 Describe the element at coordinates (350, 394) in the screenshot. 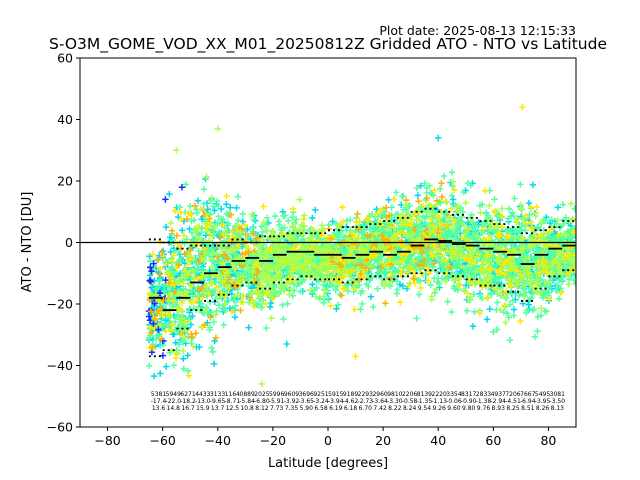

I see `bin-stat-label: 9189` at that location.